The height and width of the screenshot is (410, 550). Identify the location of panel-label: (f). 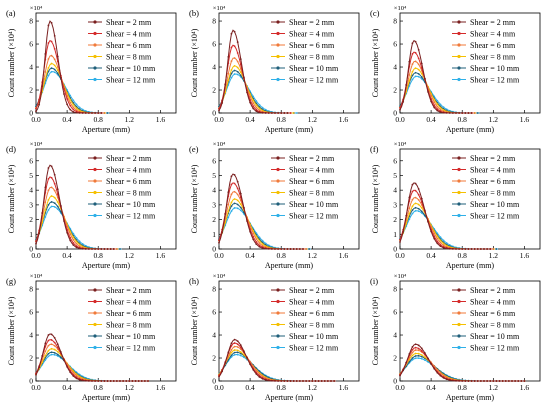
(374, 149).